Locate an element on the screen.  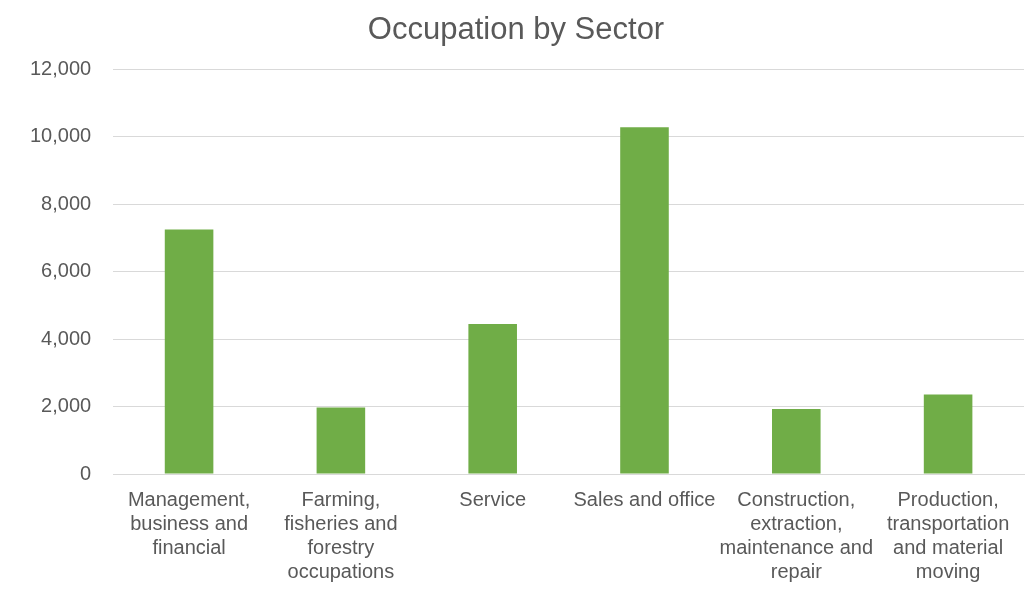
x-tick-label: Farming, fisheries and forestry occupations is located at coordinates (341, 534).